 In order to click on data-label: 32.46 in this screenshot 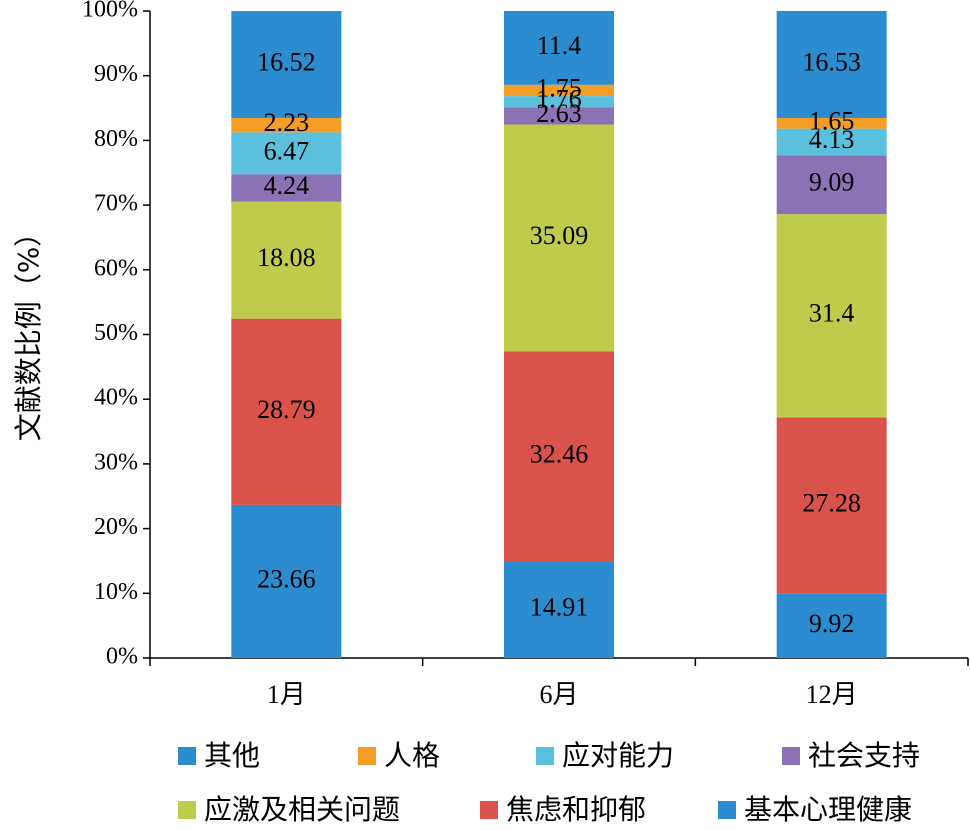, I will do `click(559, 453)`.